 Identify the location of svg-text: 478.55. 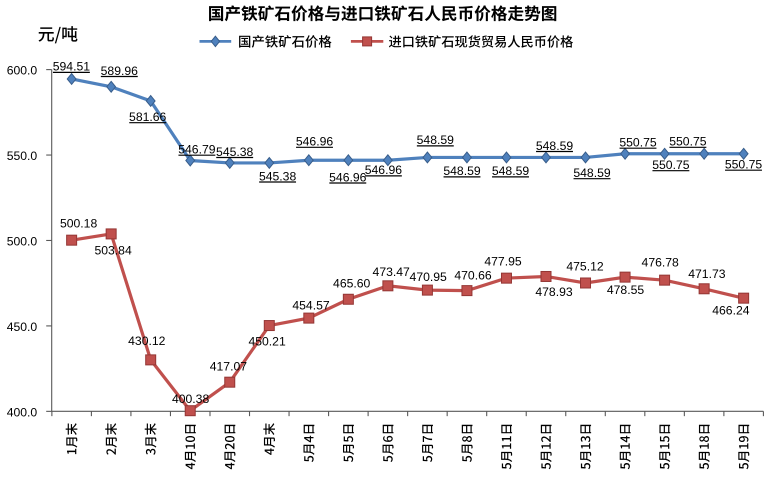
(625, 290).